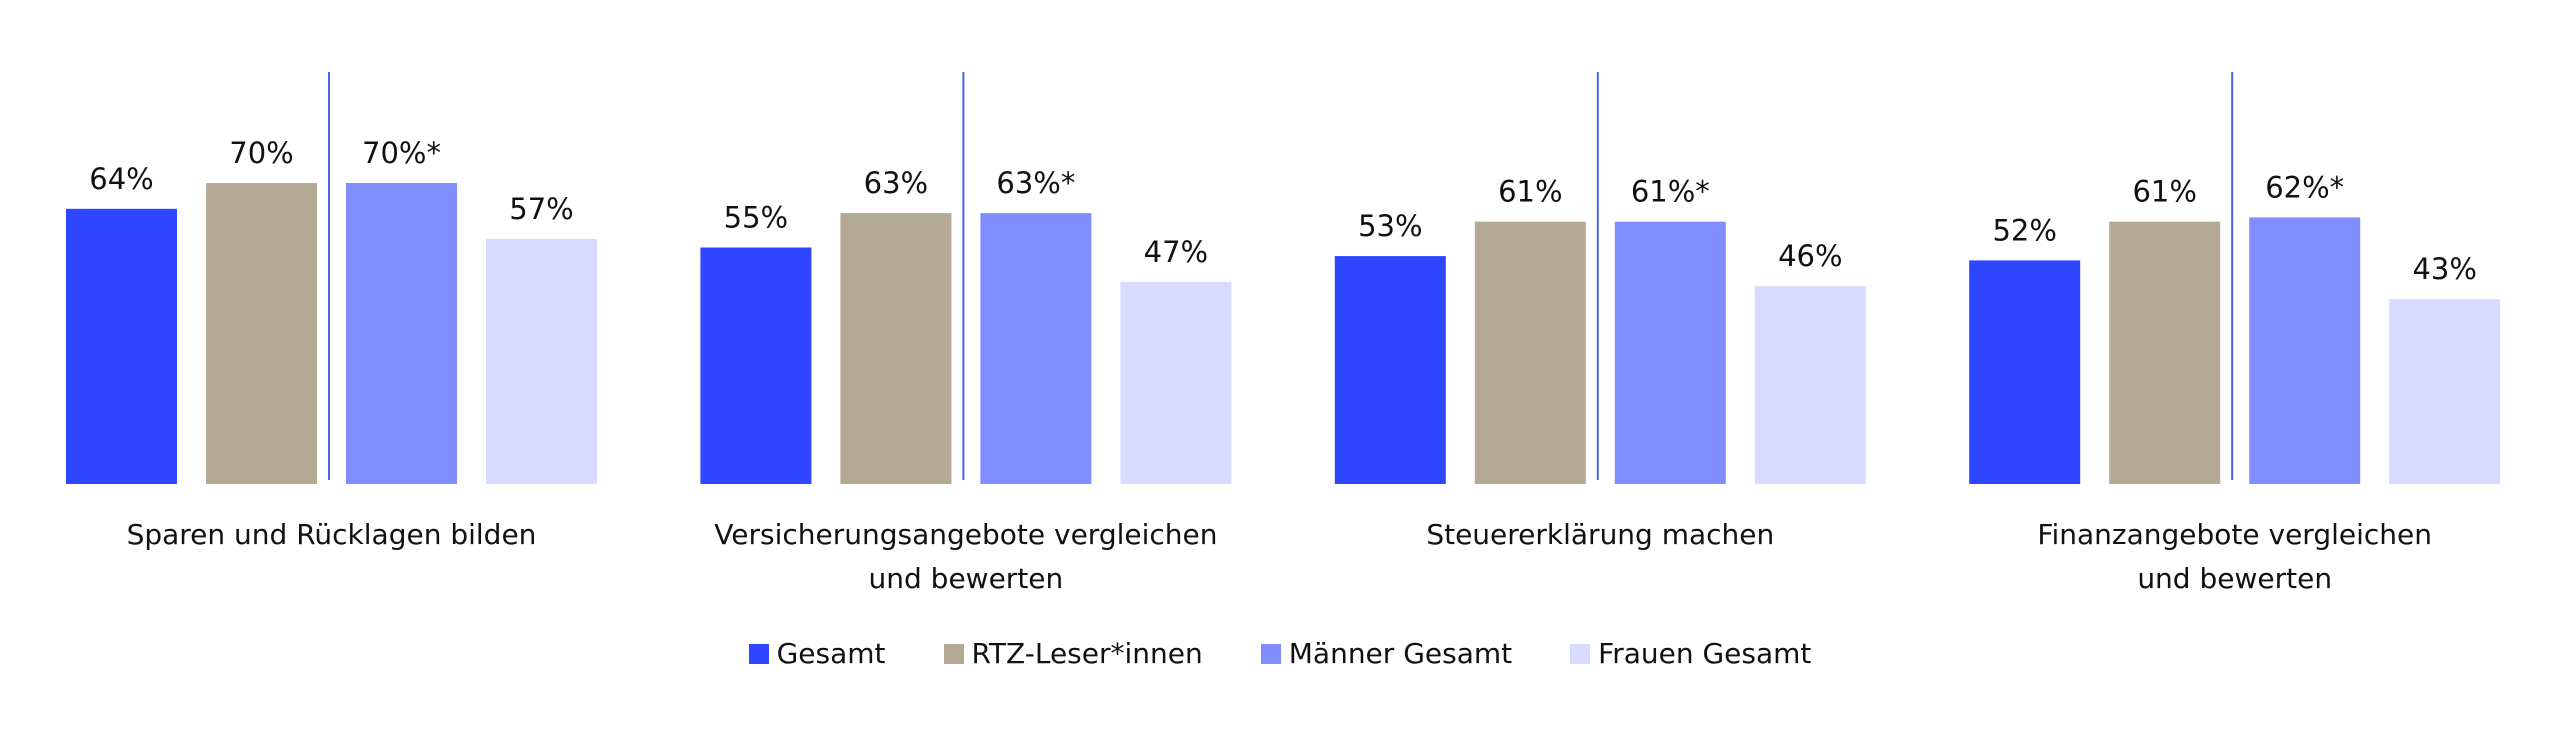 This screenshot has height=733, width=2560. What do you see at coordinates (2304, 187) in the screenshot?
I see `data-label: 62%*` at bounding box center [2304, 187].